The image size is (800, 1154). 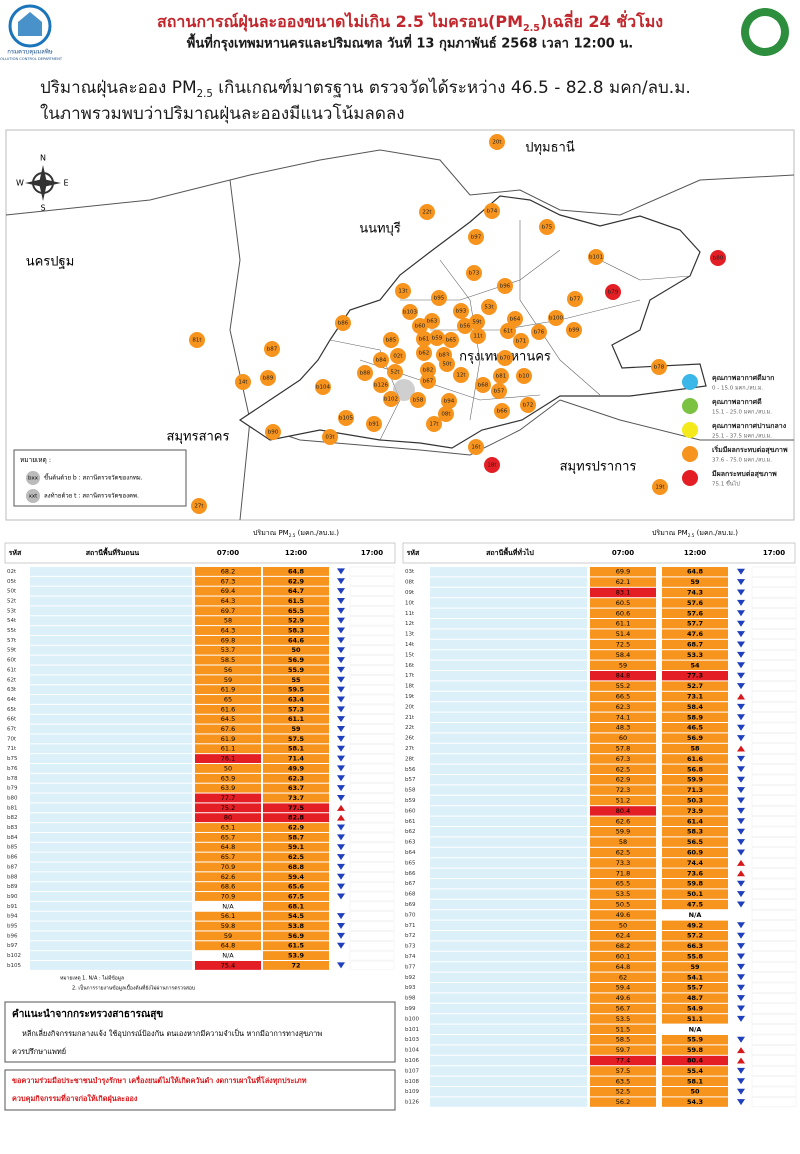 I want to click on pm-value: 47.5, so click(x=695, y=905).